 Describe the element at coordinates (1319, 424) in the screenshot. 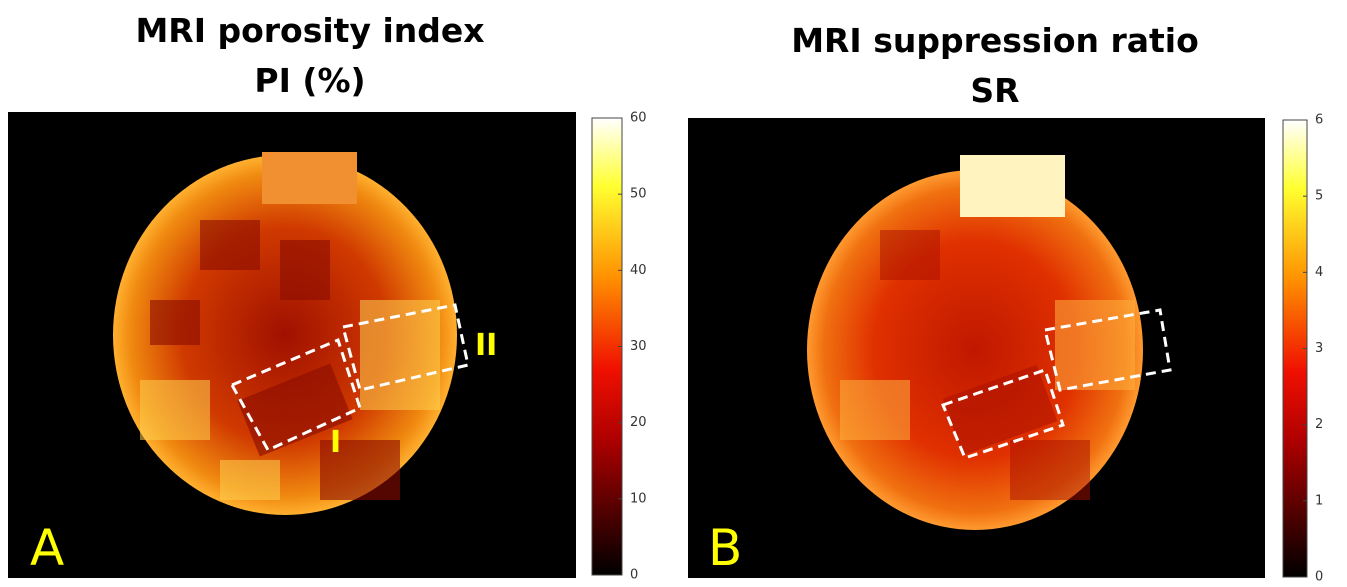

I see `colorbar-tick-label: 2` at that location.